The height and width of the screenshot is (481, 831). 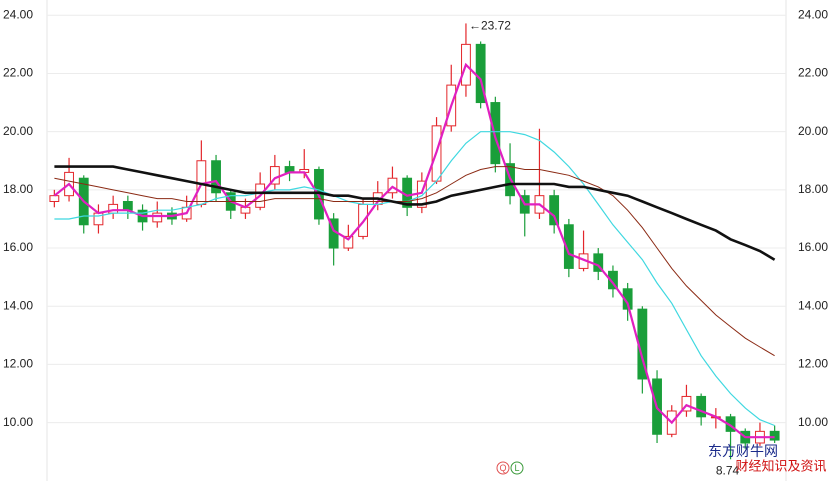 What do you see at coordinates (490, 26) in the screenshot?
I see `max-label: ←23.72` at bounding box center [490, 26].